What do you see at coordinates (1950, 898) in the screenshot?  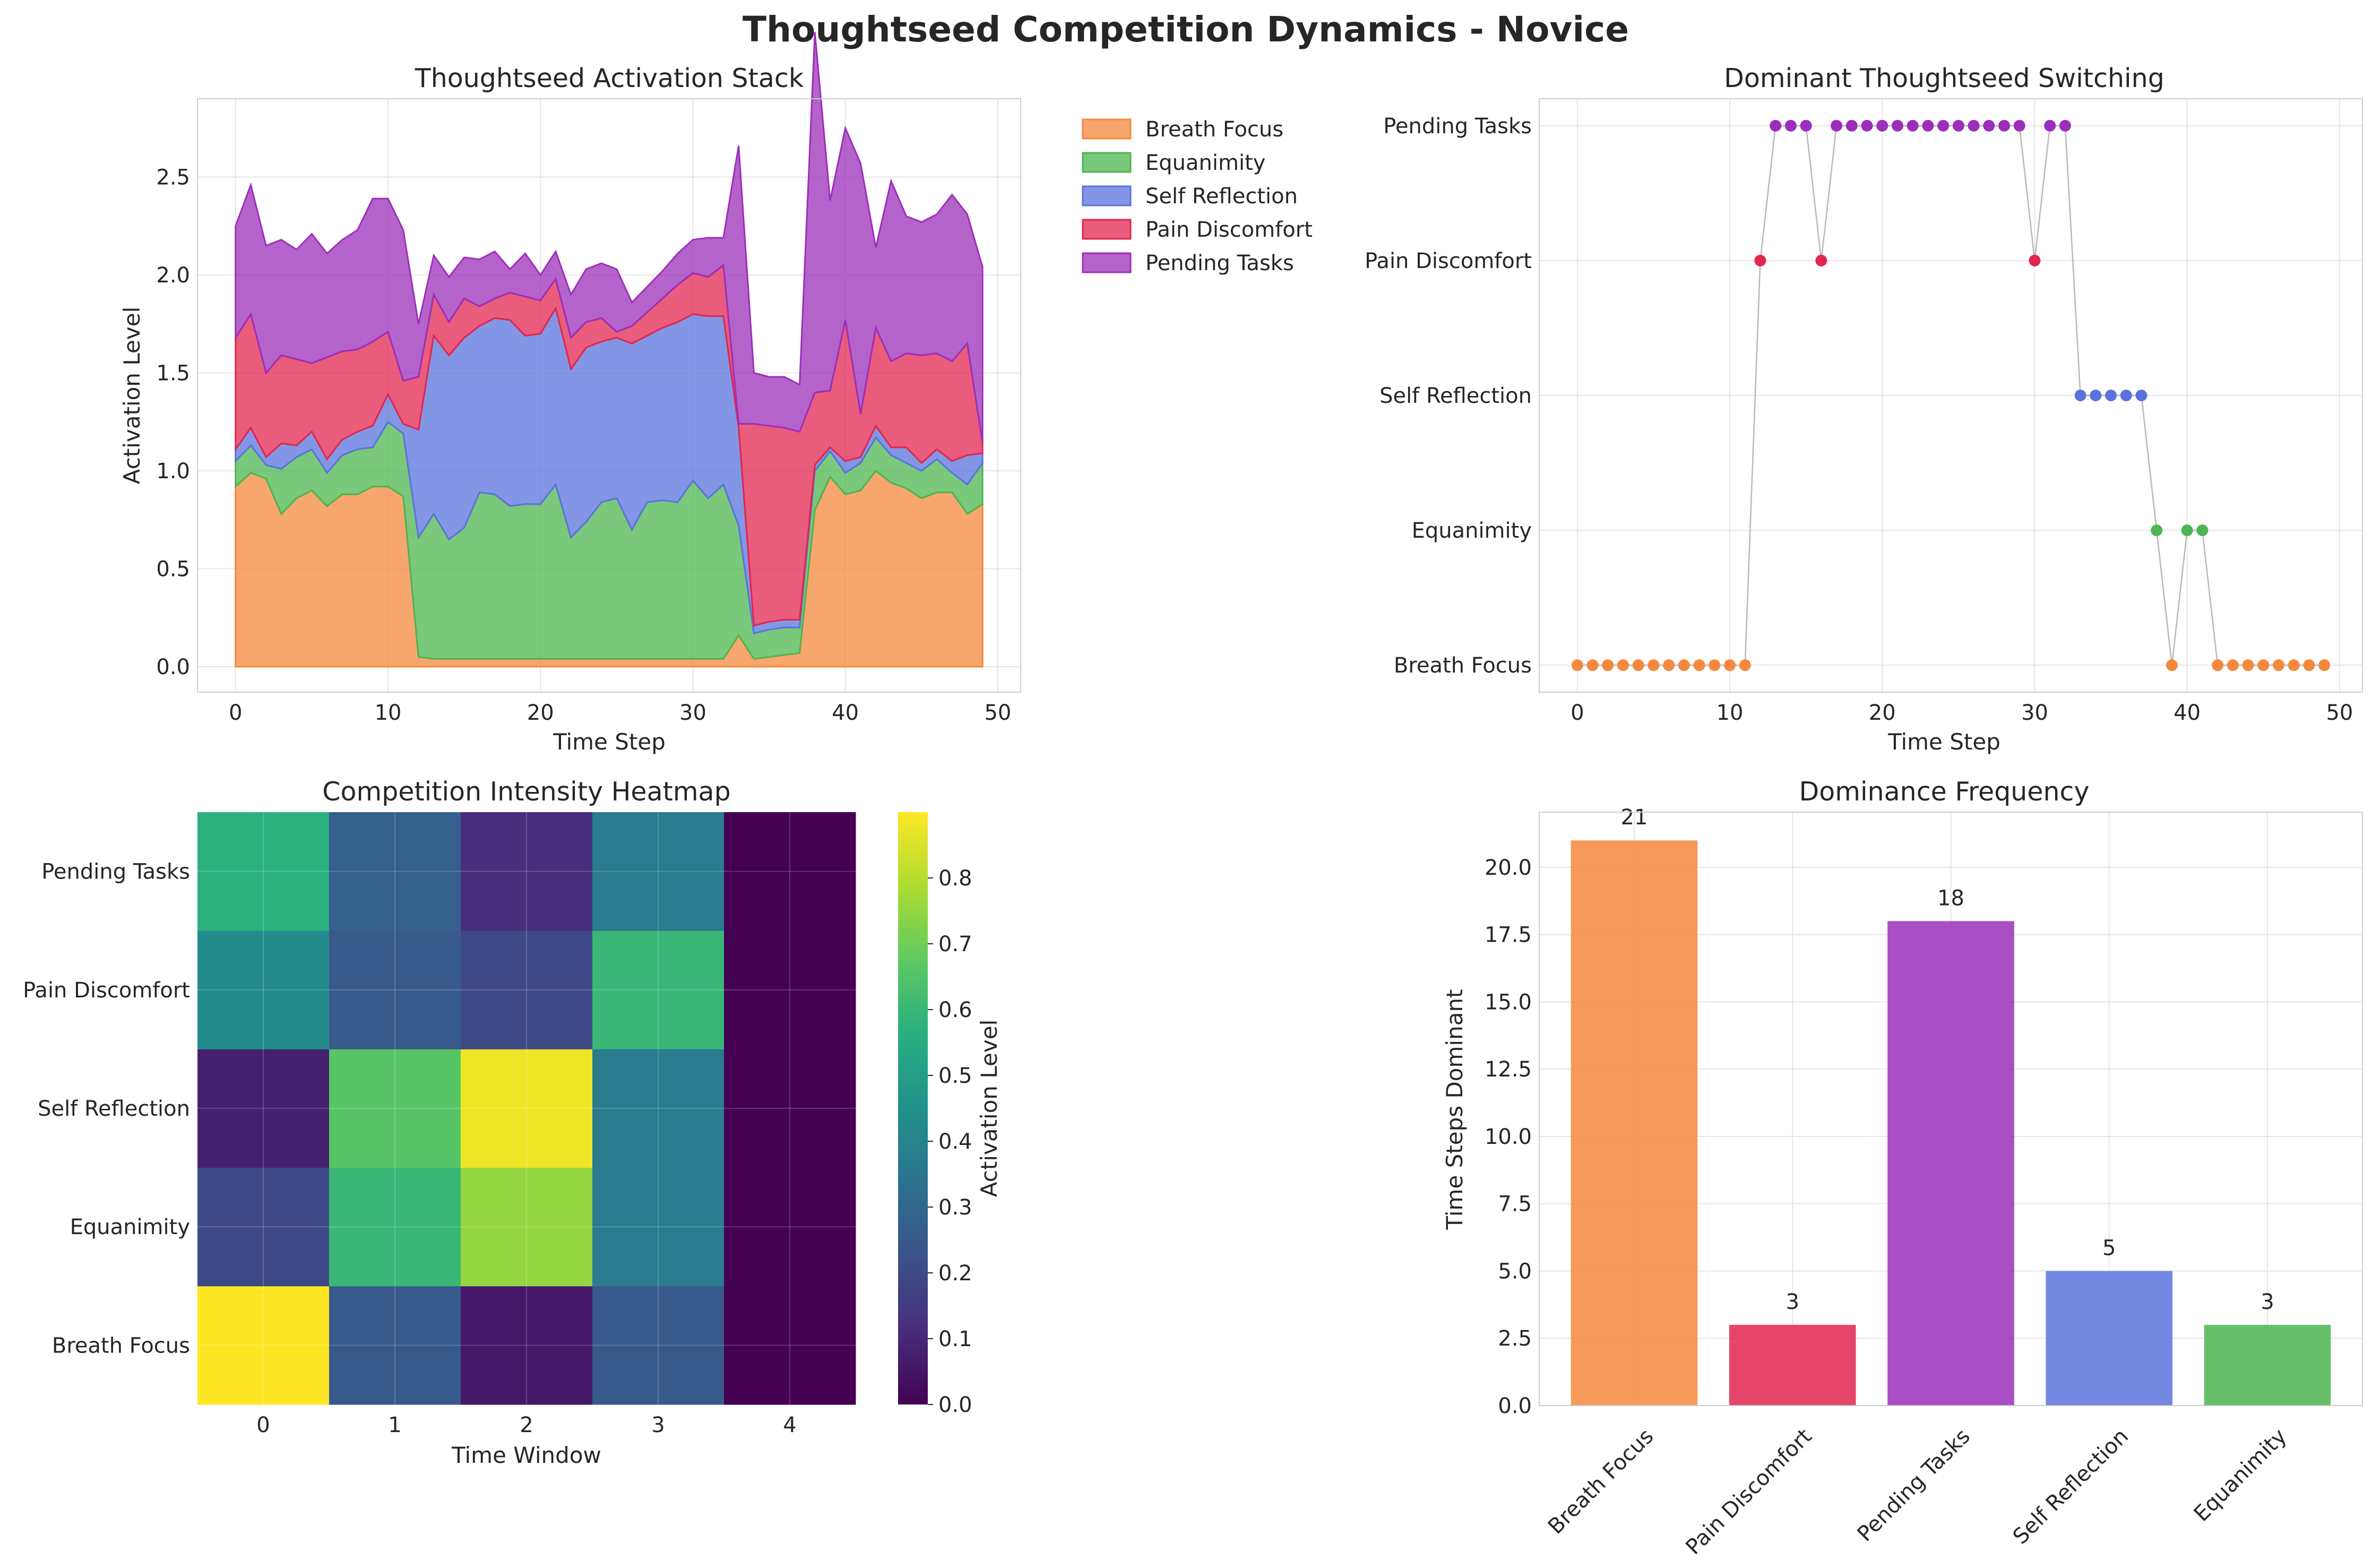 I see `bar-value-label: 18` at bounding box center [1950, 898].